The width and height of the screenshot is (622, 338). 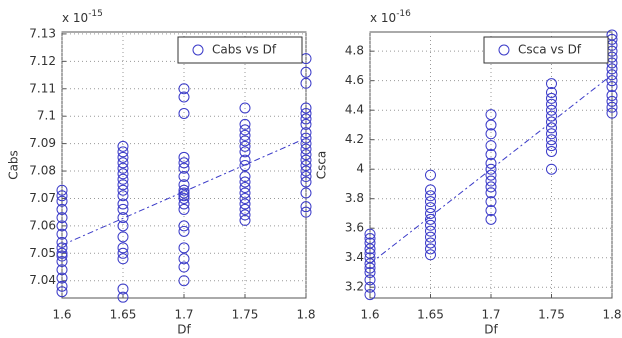 I want to click on multiplier-exponent: -16, so click(x=403, y=14).